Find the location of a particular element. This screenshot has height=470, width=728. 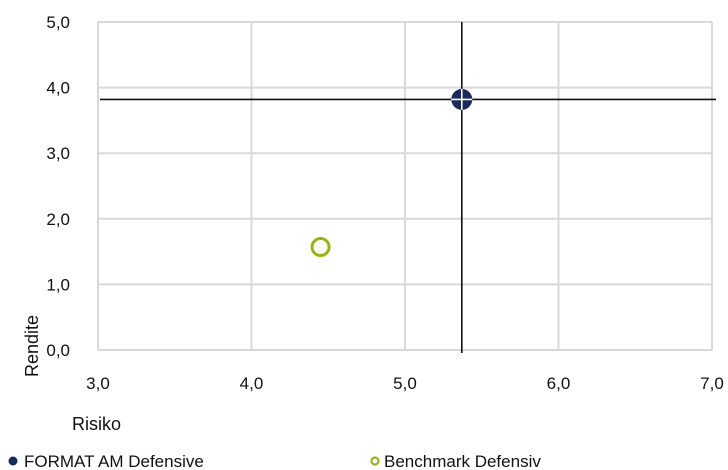

data-point-benchmark-defensiv is located at coordinates (320, 247).